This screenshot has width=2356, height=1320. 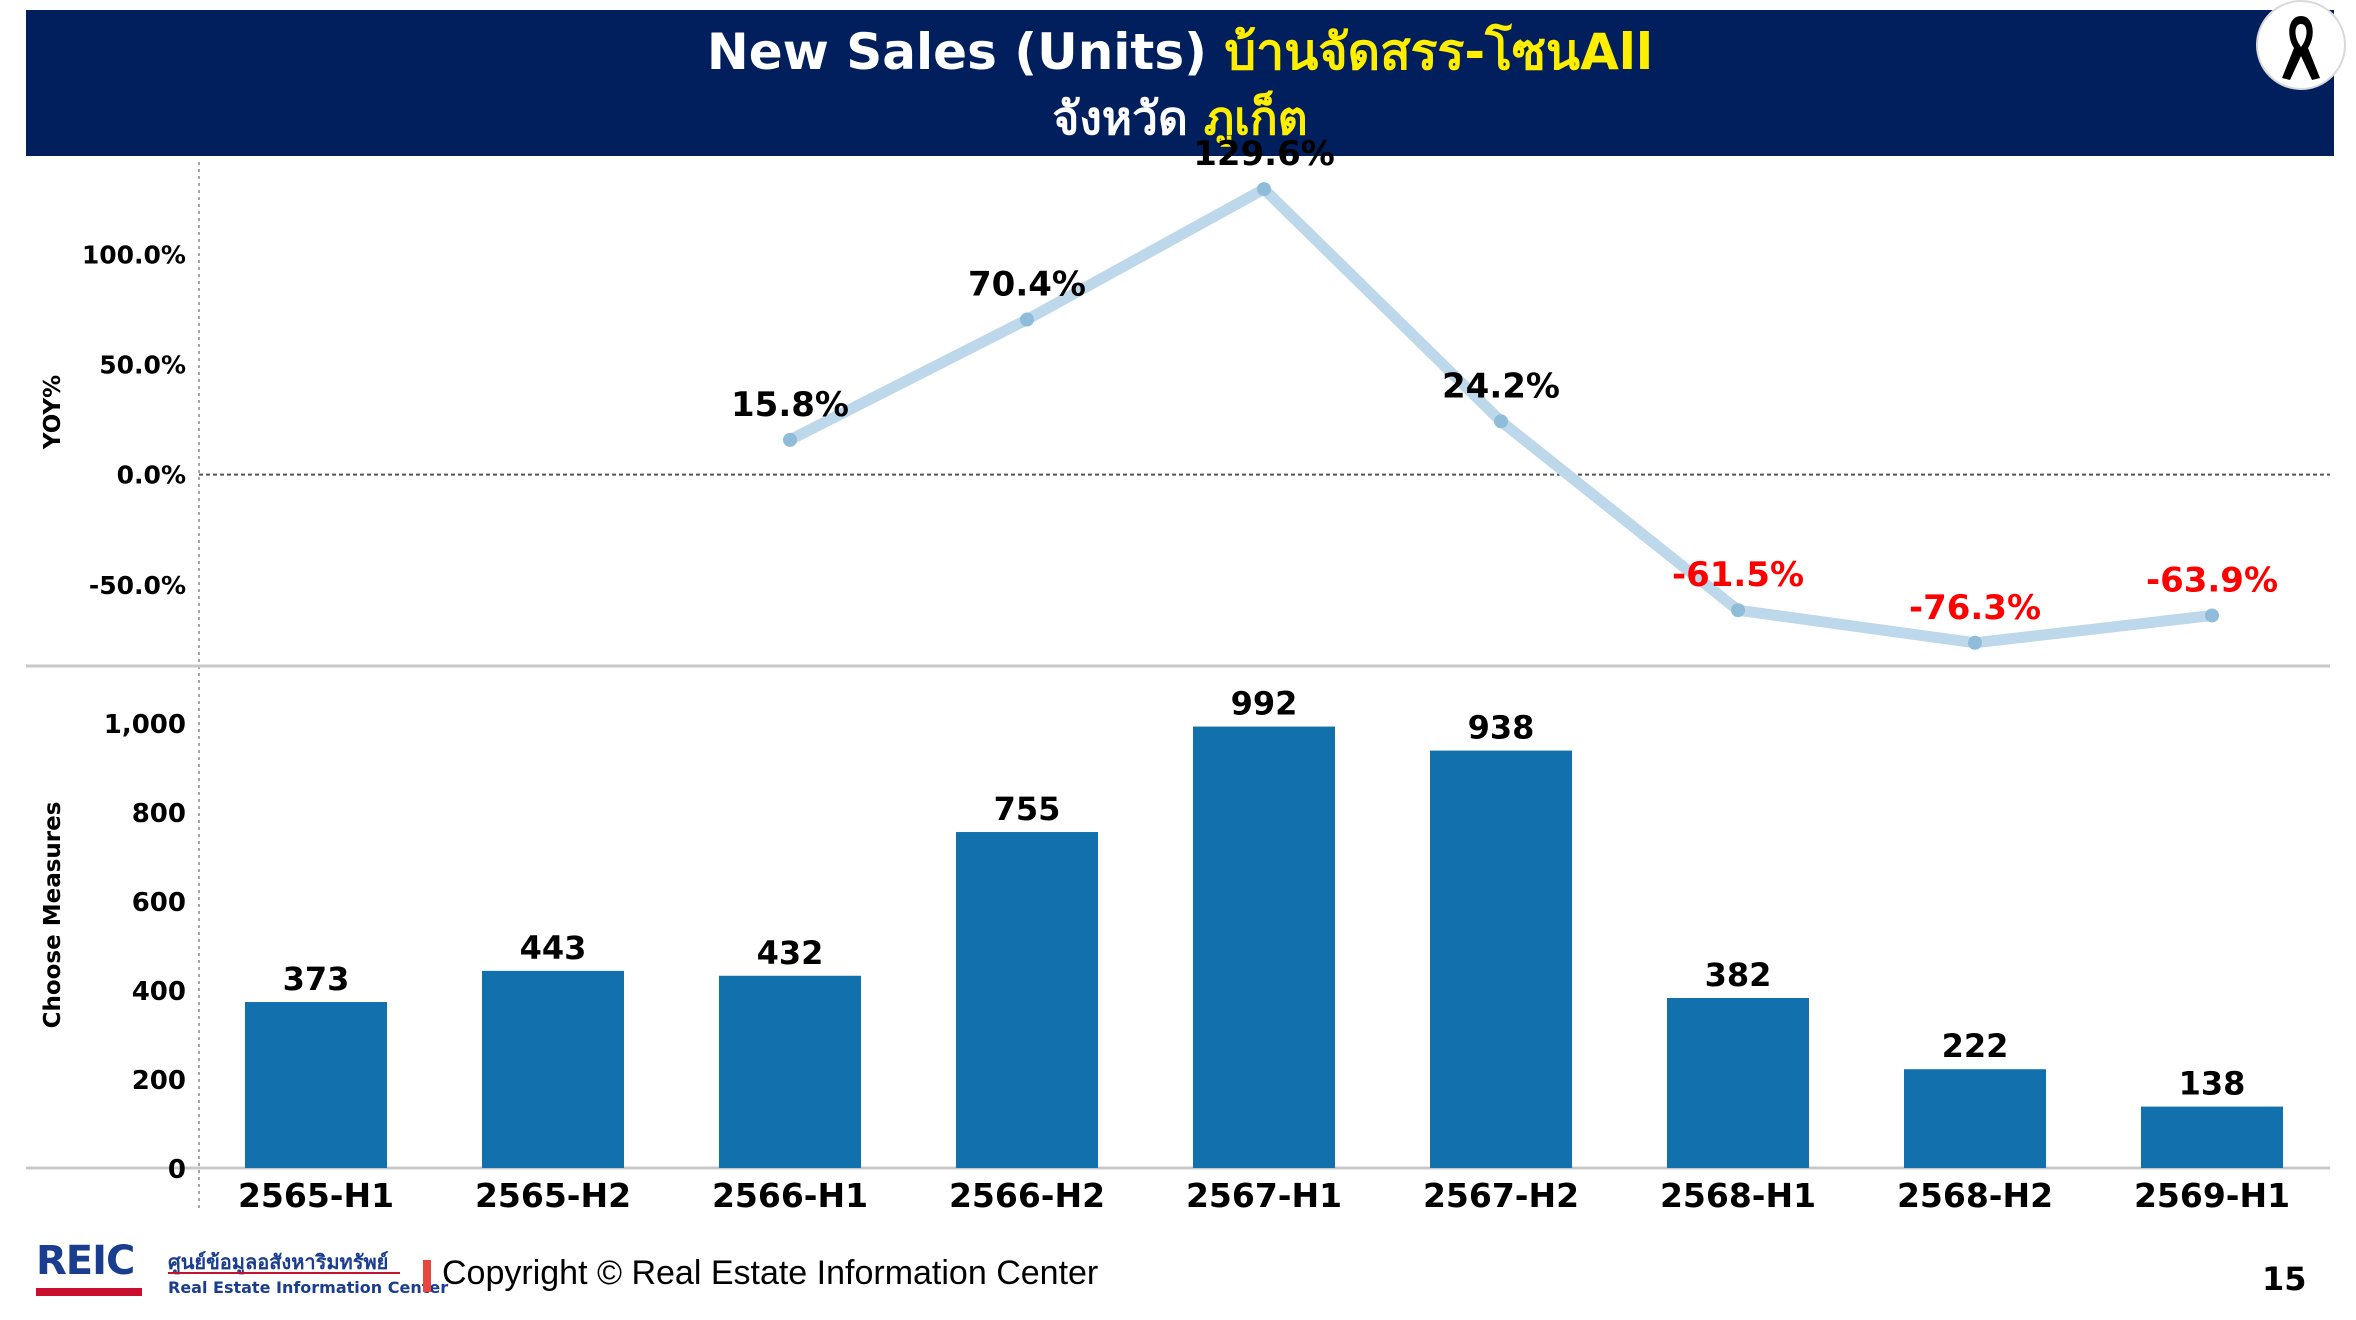 I want to click on x-tick-label: 2566-H1, so click(x=790, y=1195).